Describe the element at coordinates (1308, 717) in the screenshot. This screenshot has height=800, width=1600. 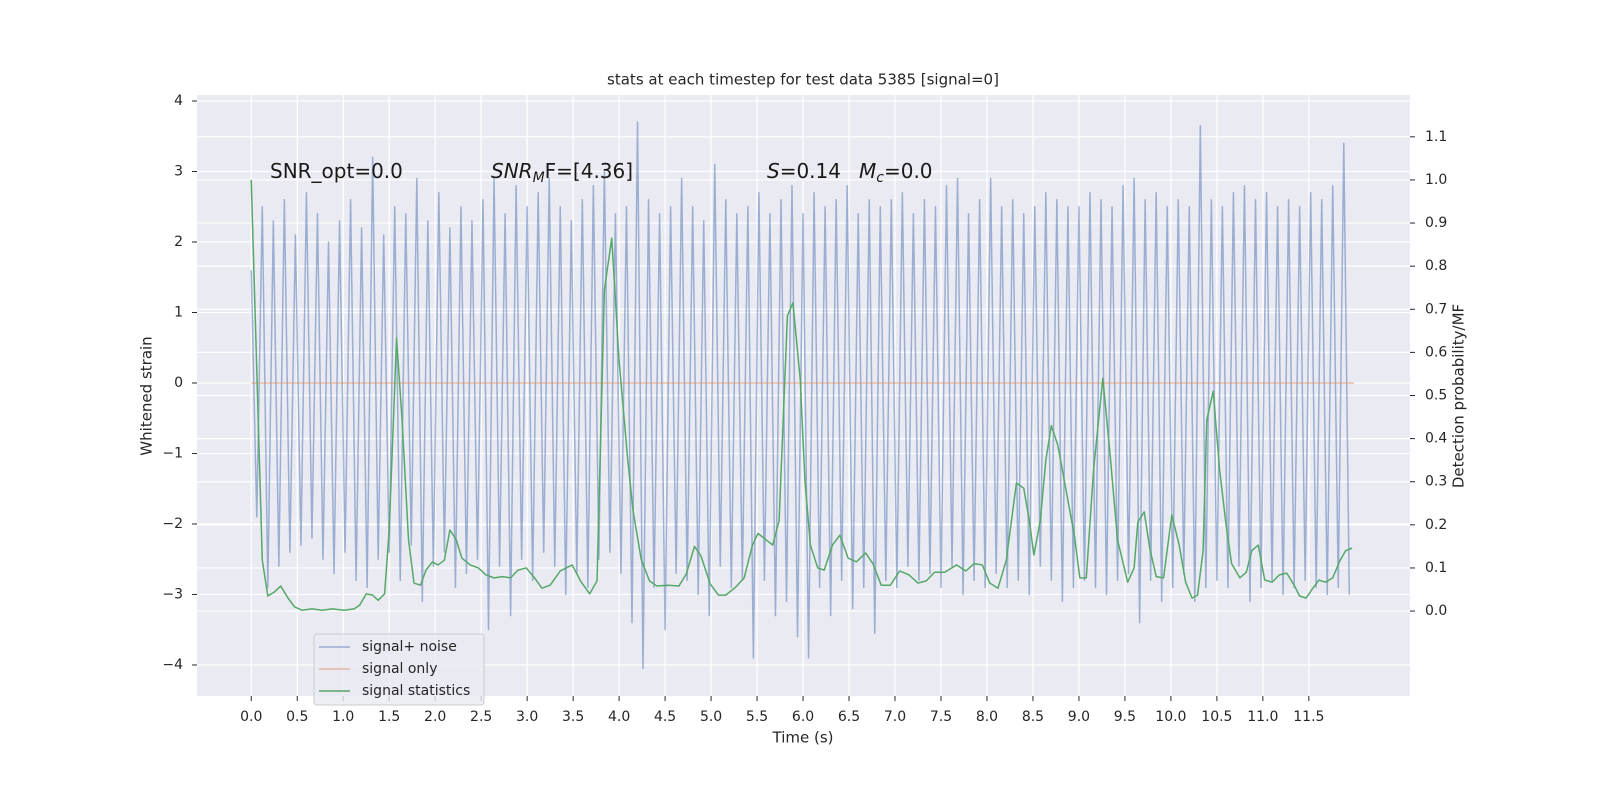
I see `x-tick-label: 11.5` at that location.